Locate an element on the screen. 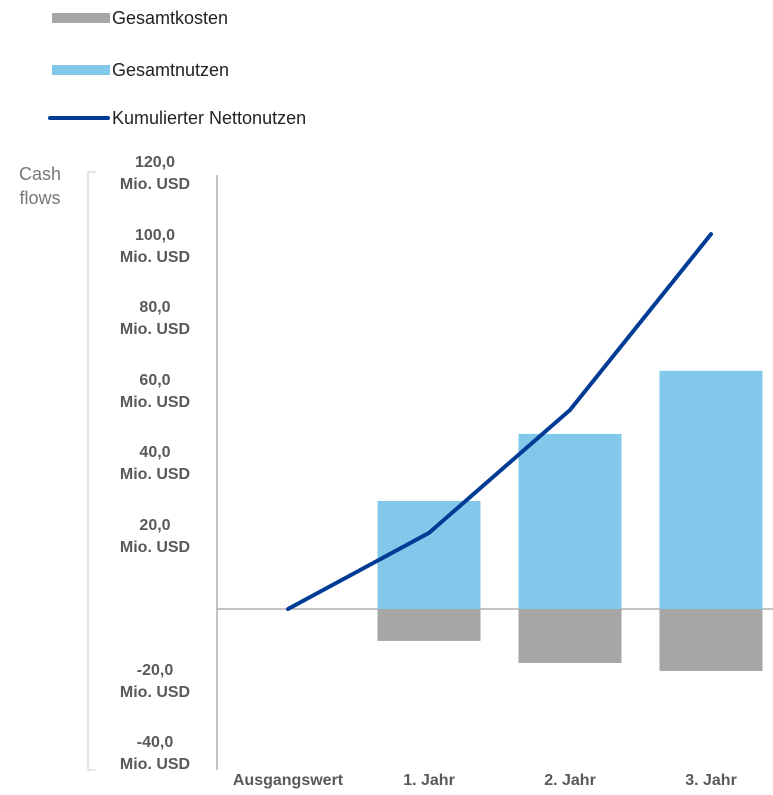 The image size is (773, 795). y-tick-label: -20,0 Mio. USD is located at coordinates (155, 681).